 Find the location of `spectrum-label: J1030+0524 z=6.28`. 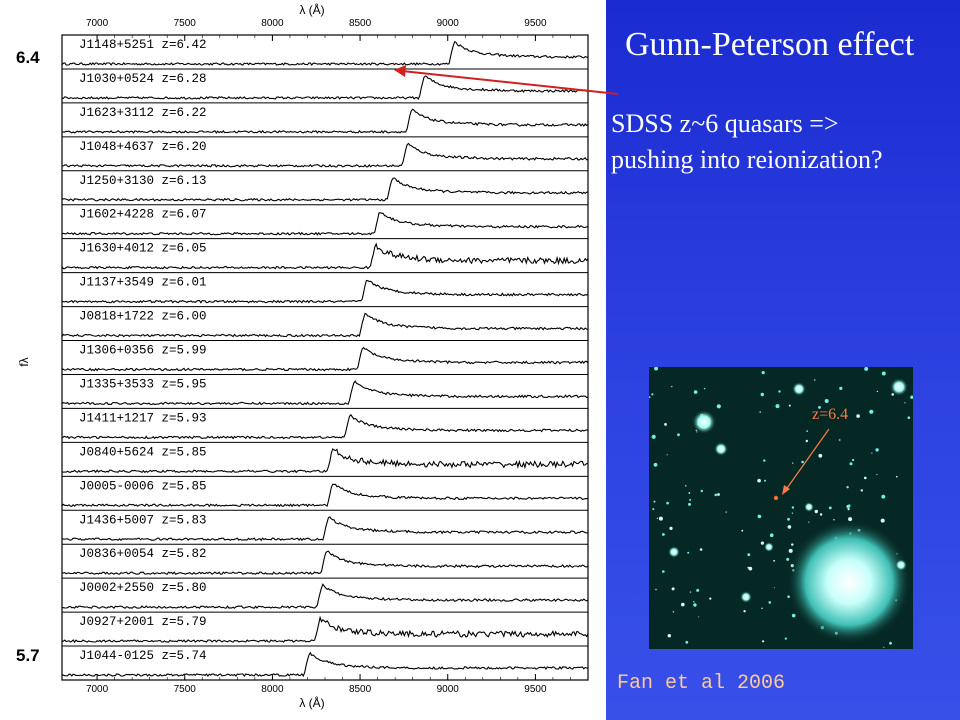

spectrum-label: J1030+0524 z=6.28 is located at coordinates (143, 79).